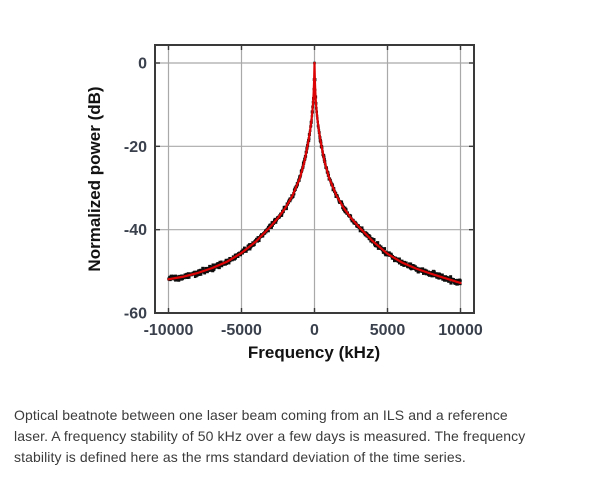 The image size is (600, 477). What do you see at coordinates (135, 230) in the screenshot?
I see `y-tick-label: -40` at bounding box center [135, 230].